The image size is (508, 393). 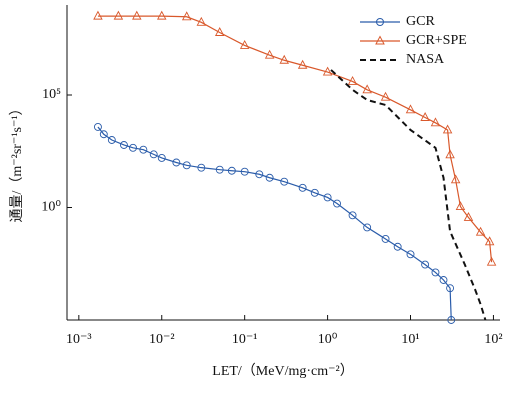 What do you see at coordinates (51, 207) in the screenshot?
I see `y-tick-label: 10⁰` at bounding box center [51, 207].